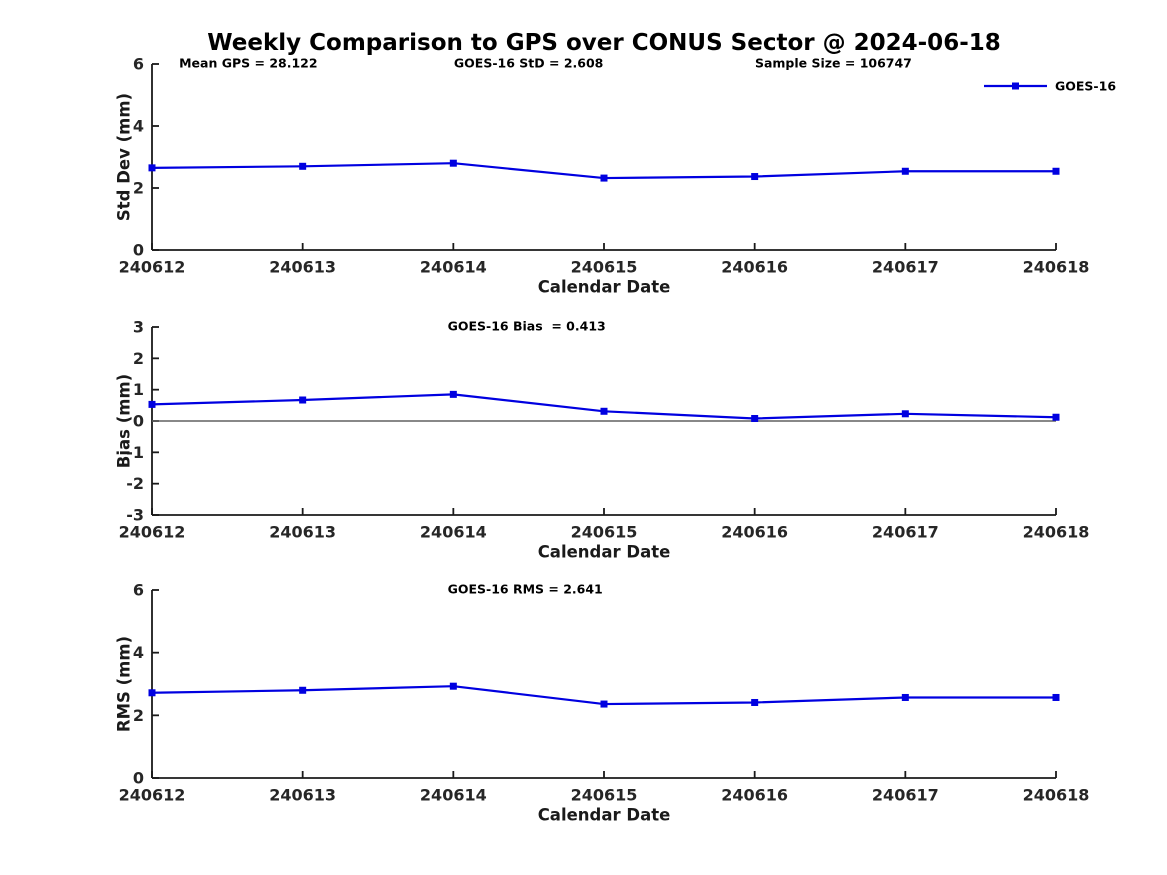  What do you see at coordinates (1050, 86) in the screenshot?
I see `legend: GOES-16` at bounding box center [1050, 86].